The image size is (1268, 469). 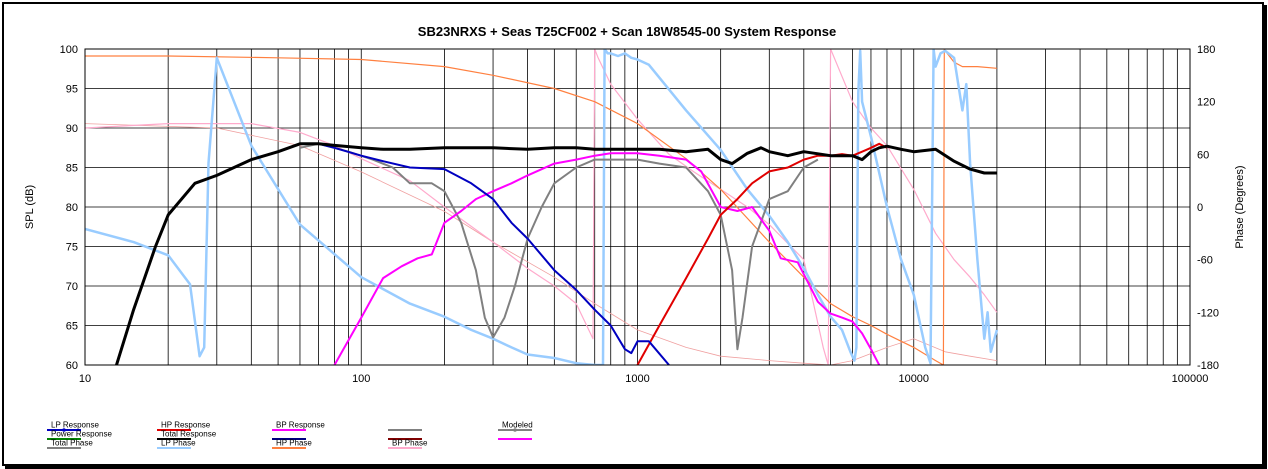 What do you see at coordinates (1205, 261) in the screenshot?
I see `y2-tick-label: -60` at bounding box center [1205, 261].